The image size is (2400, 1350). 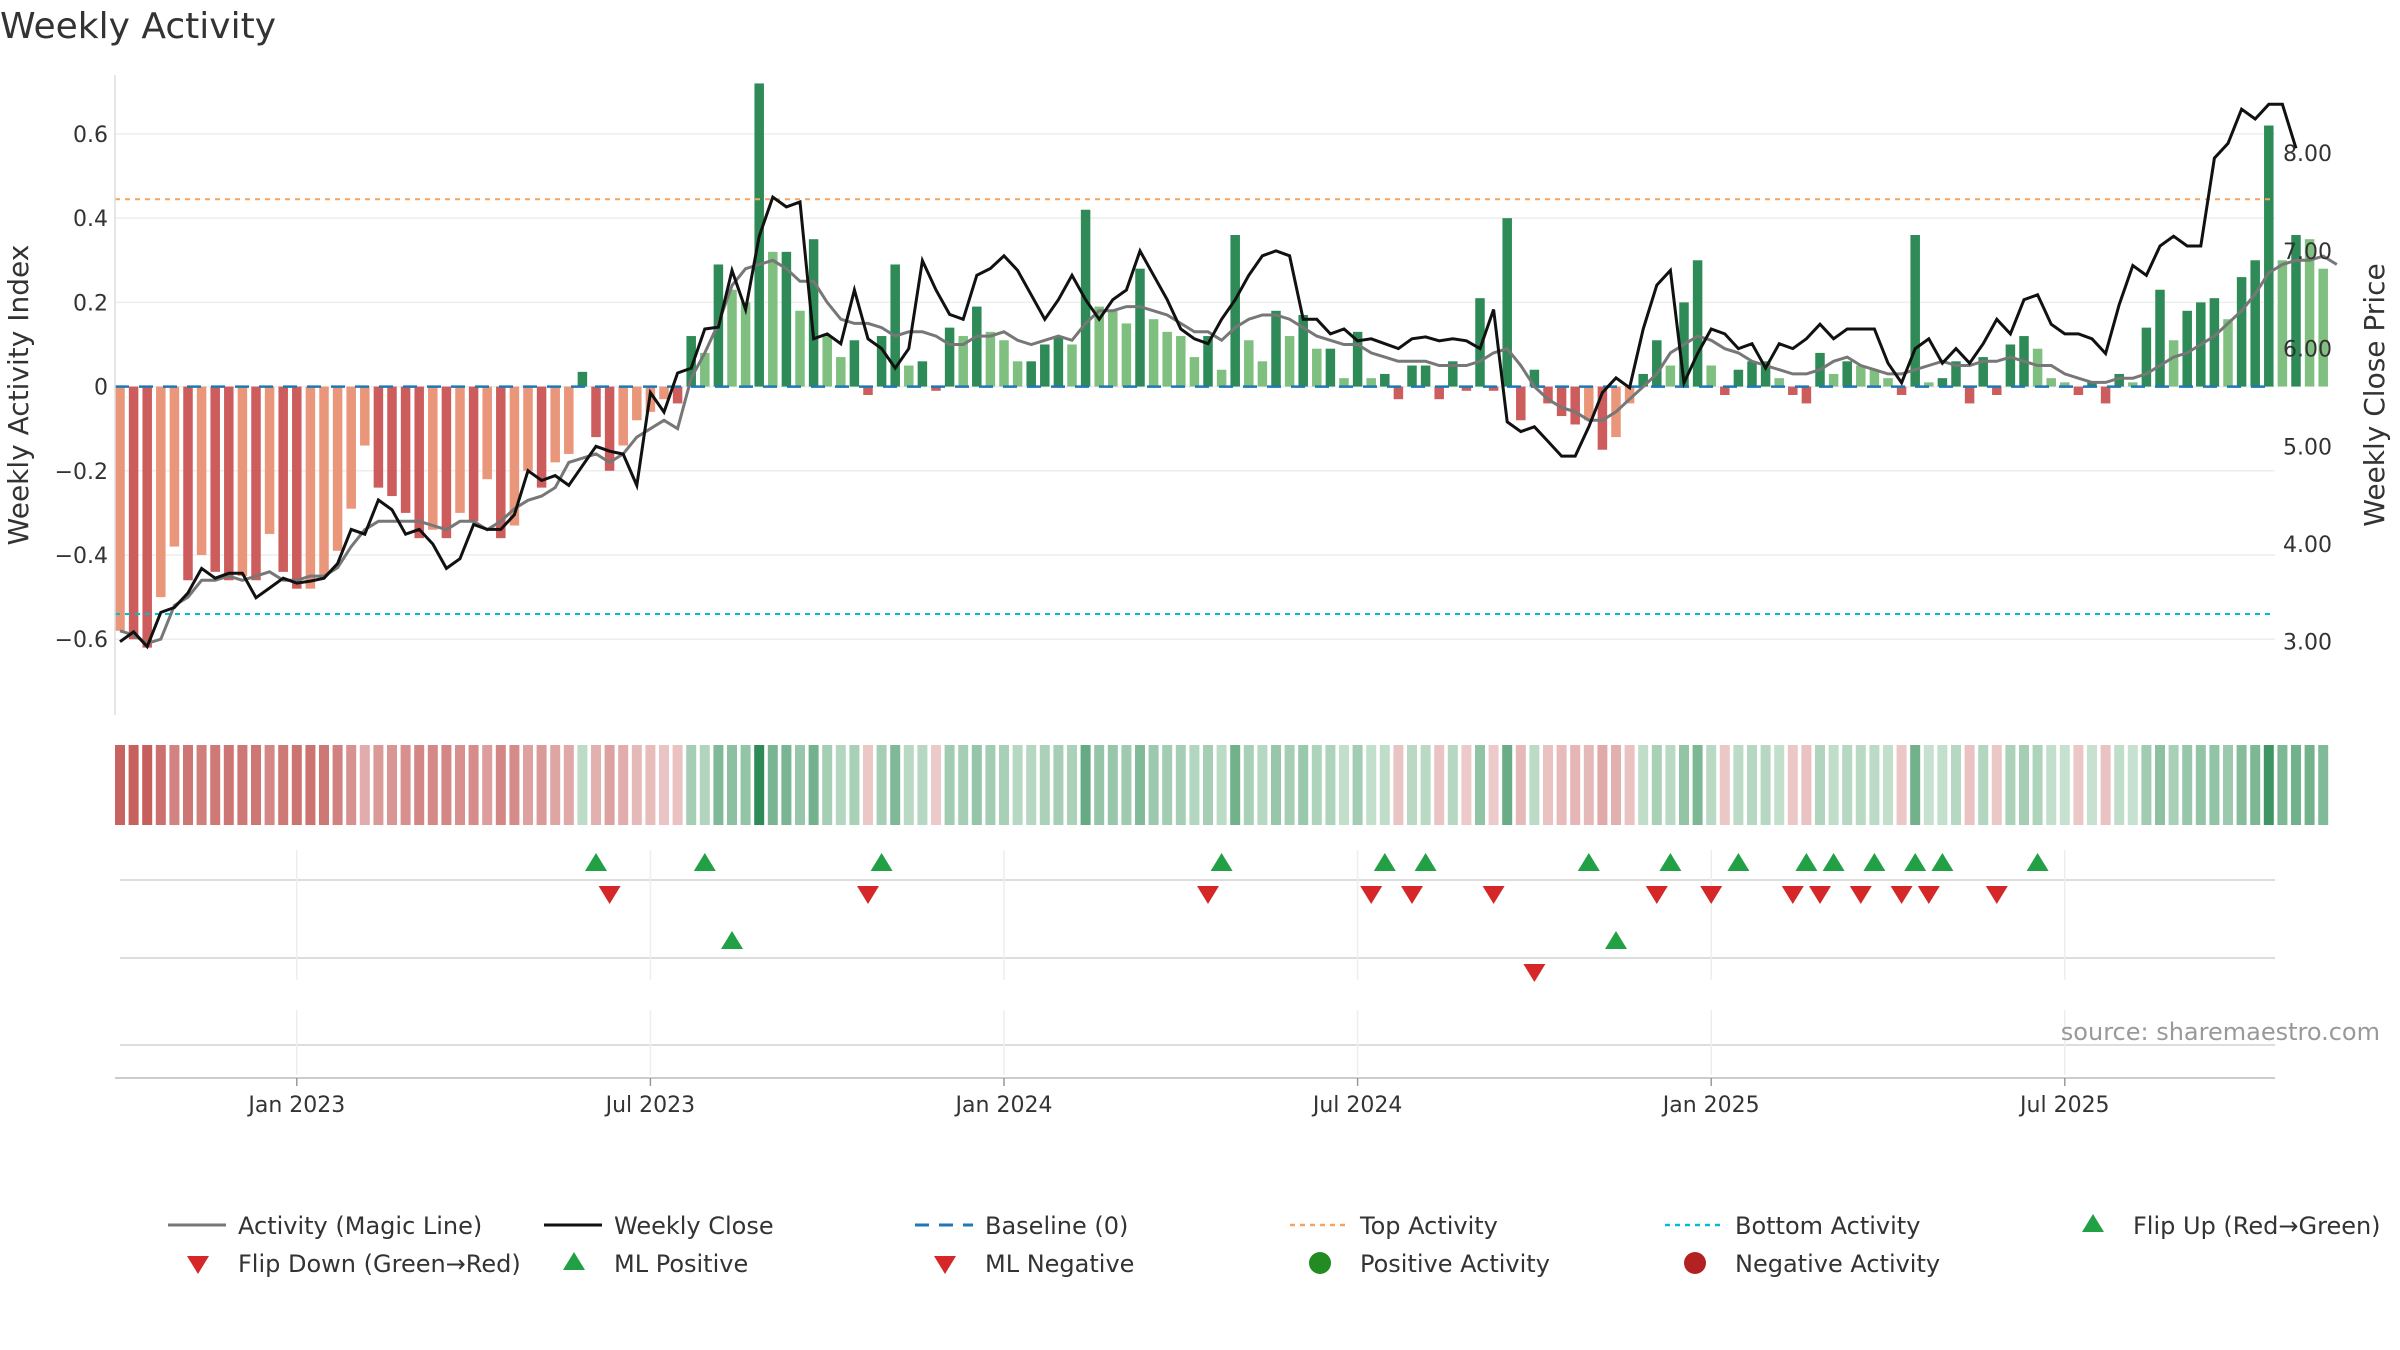 I want to click on legend-label: Flip Up (Red→Green), so click(x=2257, y=1226).